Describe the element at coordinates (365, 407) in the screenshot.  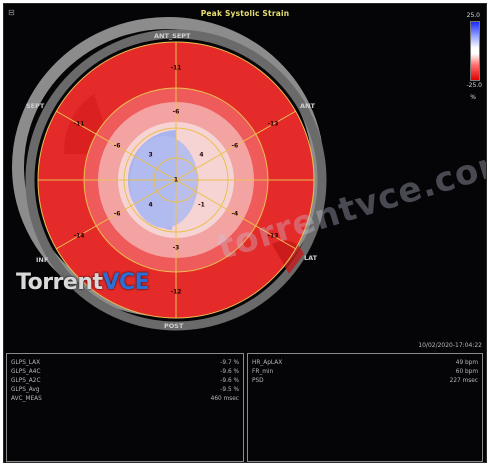
I see `right-results-panel: HR_ApLAX 49 bpm FR_min 60 bpm PSD 227 msec` at that location.